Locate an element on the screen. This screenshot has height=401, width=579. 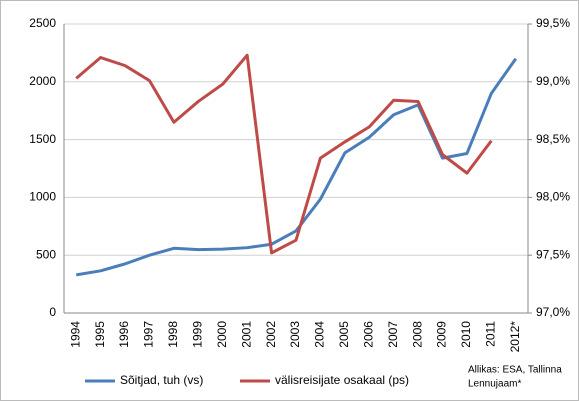
x-tick-label: 2001 is located at coordinates (246, 334).